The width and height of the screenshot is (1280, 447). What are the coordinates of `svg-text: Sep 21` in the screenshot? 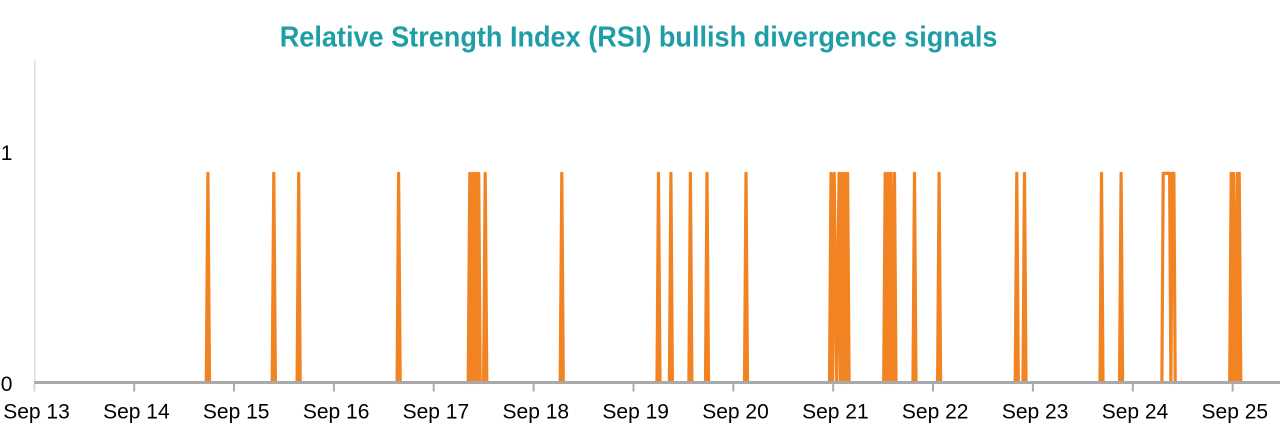 It's located at (835, 411).